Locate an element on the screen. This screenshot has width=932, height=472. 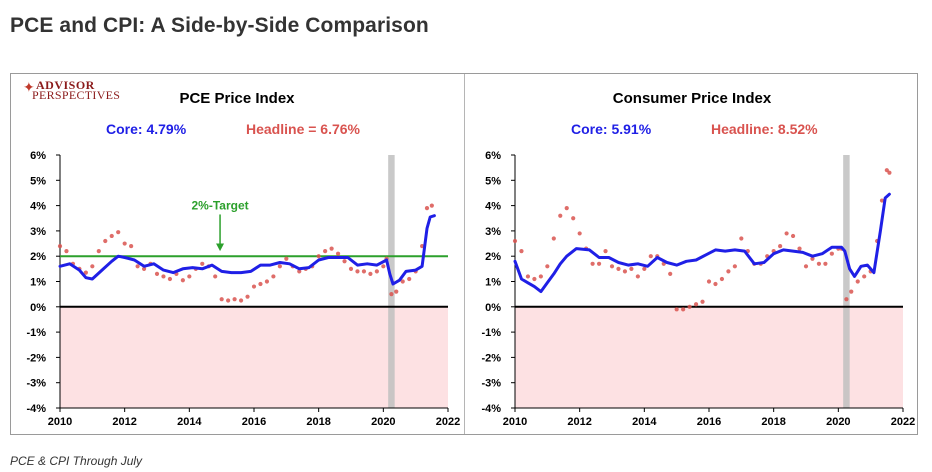
advisor-perspectives-logo: ✦ ADVISOR PERSPECTIVES is located at coordinates (71, 90).